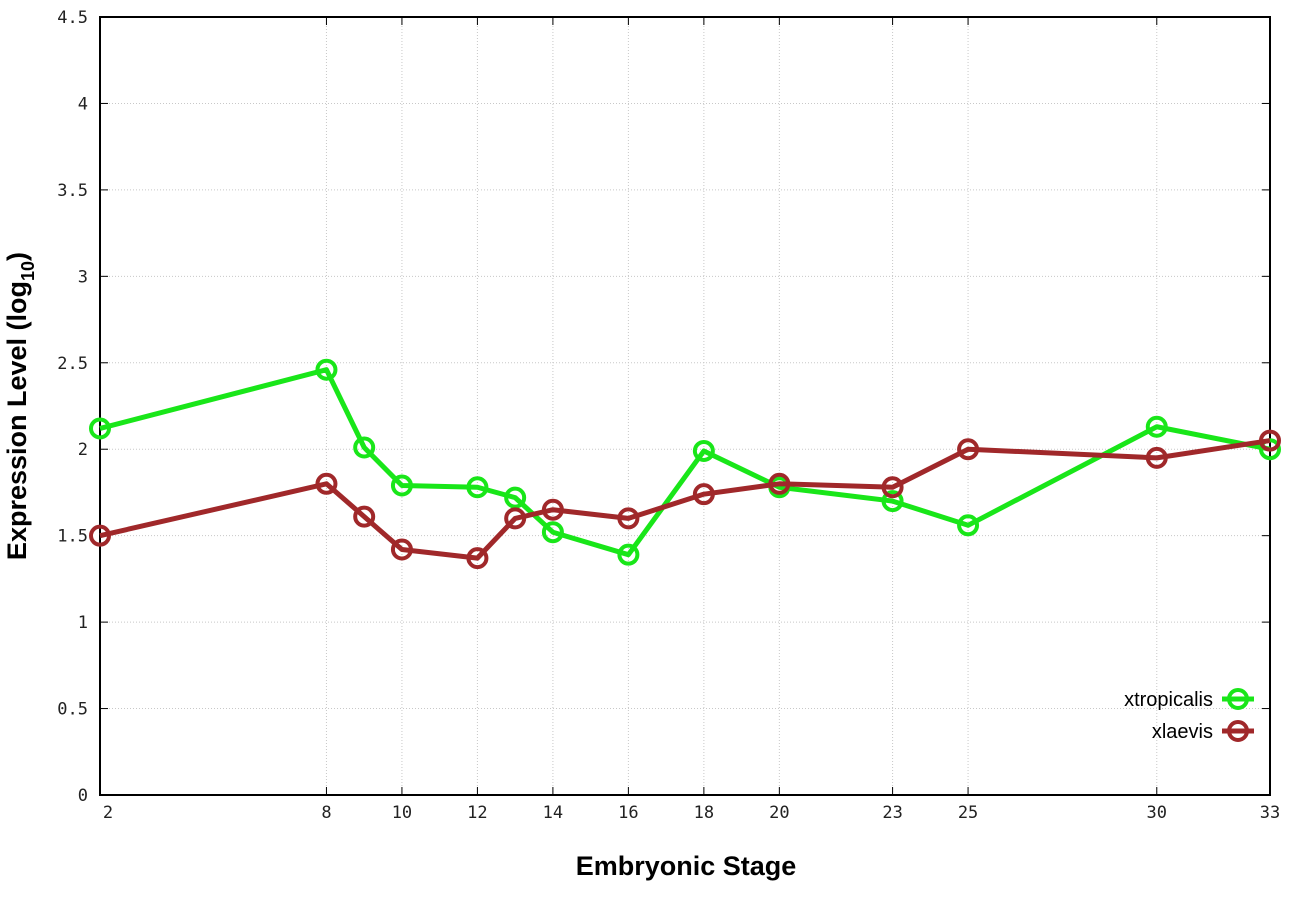 The width and height of the screenshot is (1296, 907). I want to click on y-tick-label: 3.5, so click(72, 191).